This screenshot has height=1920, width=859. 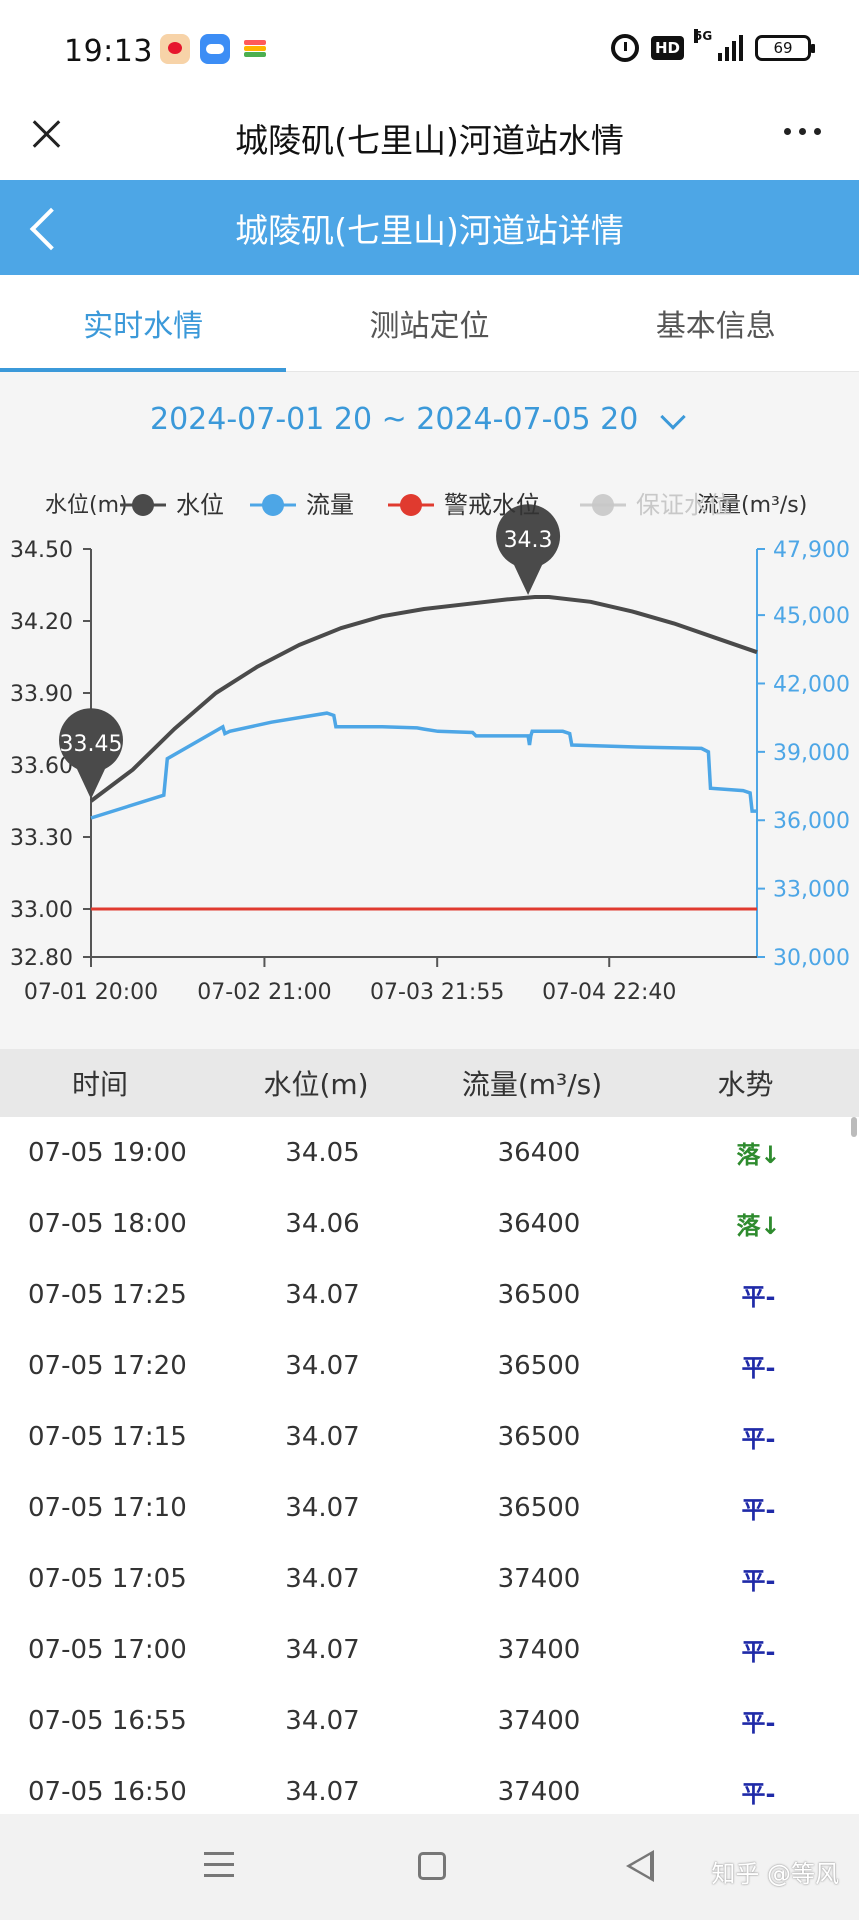 I want to click on cell-time: 07-05 17:10, so click(x=107, y=1507).